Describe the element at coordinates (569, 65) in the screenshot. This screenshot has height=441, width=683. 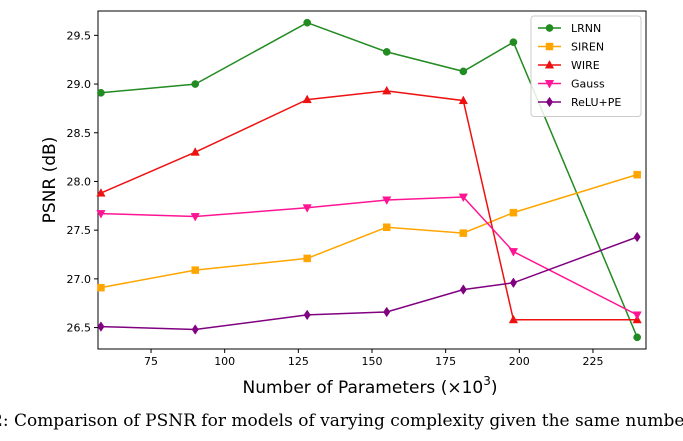
I see `legend-item-wire: WIRE` at that location.